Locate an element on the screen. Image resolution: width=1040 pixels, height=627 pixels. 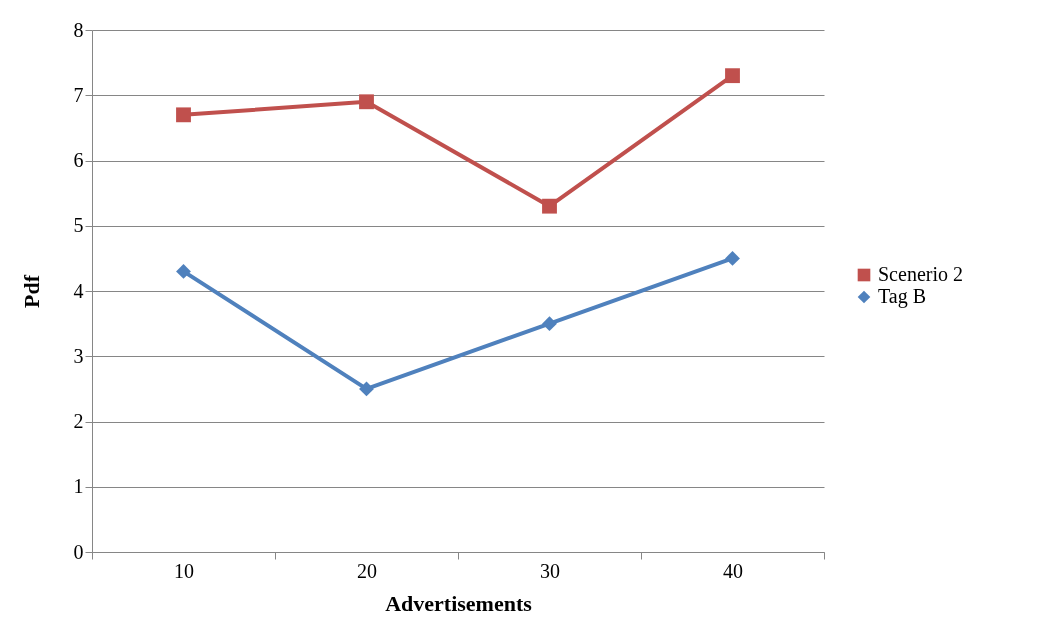
y-tick-label: 4 is located at coordinates (78, 290).